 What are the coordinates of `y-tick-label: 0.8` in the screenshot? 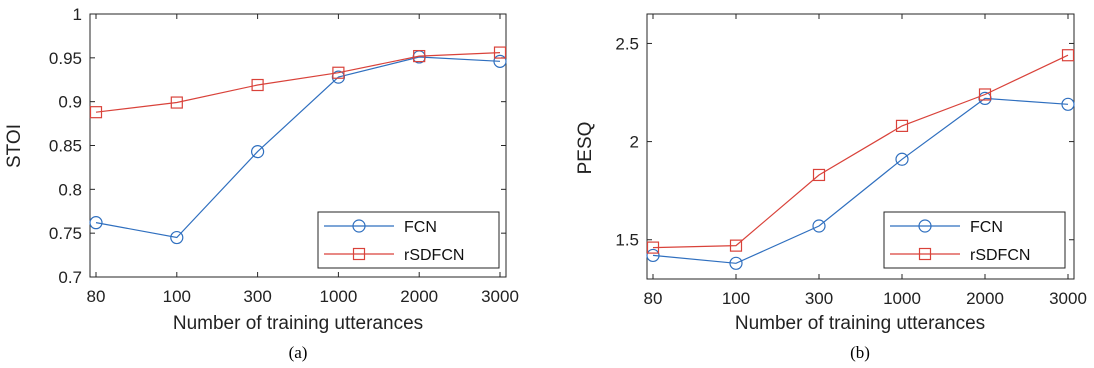 It's located at (70, 189).